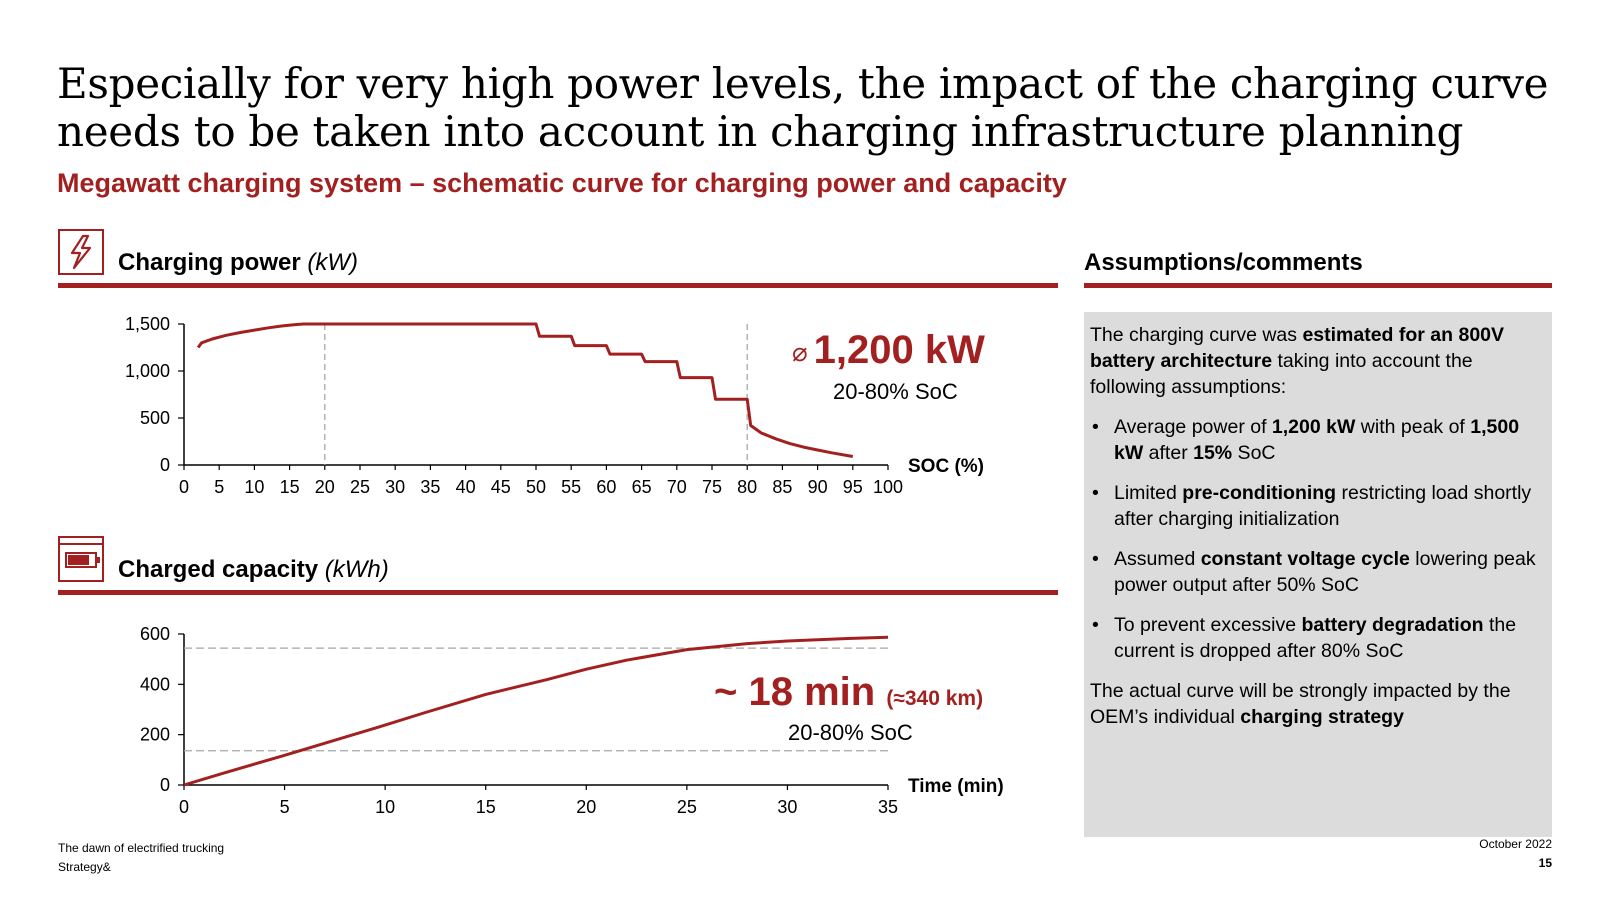  What do you see at coordinates (899, 350) in the screenshot?
I see `average-power-value: 1,200 kW` at bounding box center [899, 350].